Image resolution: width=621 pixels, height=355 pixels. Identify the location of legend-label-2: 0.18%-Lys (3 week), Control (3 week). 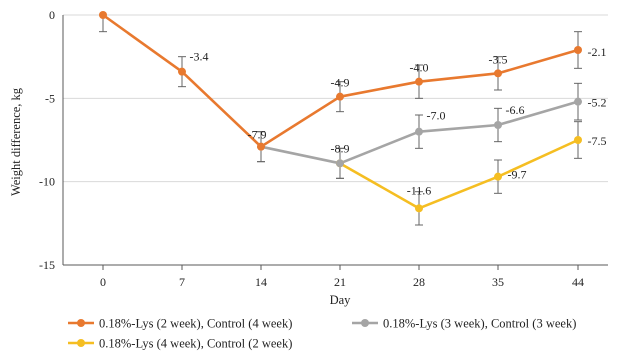
(479, 324).